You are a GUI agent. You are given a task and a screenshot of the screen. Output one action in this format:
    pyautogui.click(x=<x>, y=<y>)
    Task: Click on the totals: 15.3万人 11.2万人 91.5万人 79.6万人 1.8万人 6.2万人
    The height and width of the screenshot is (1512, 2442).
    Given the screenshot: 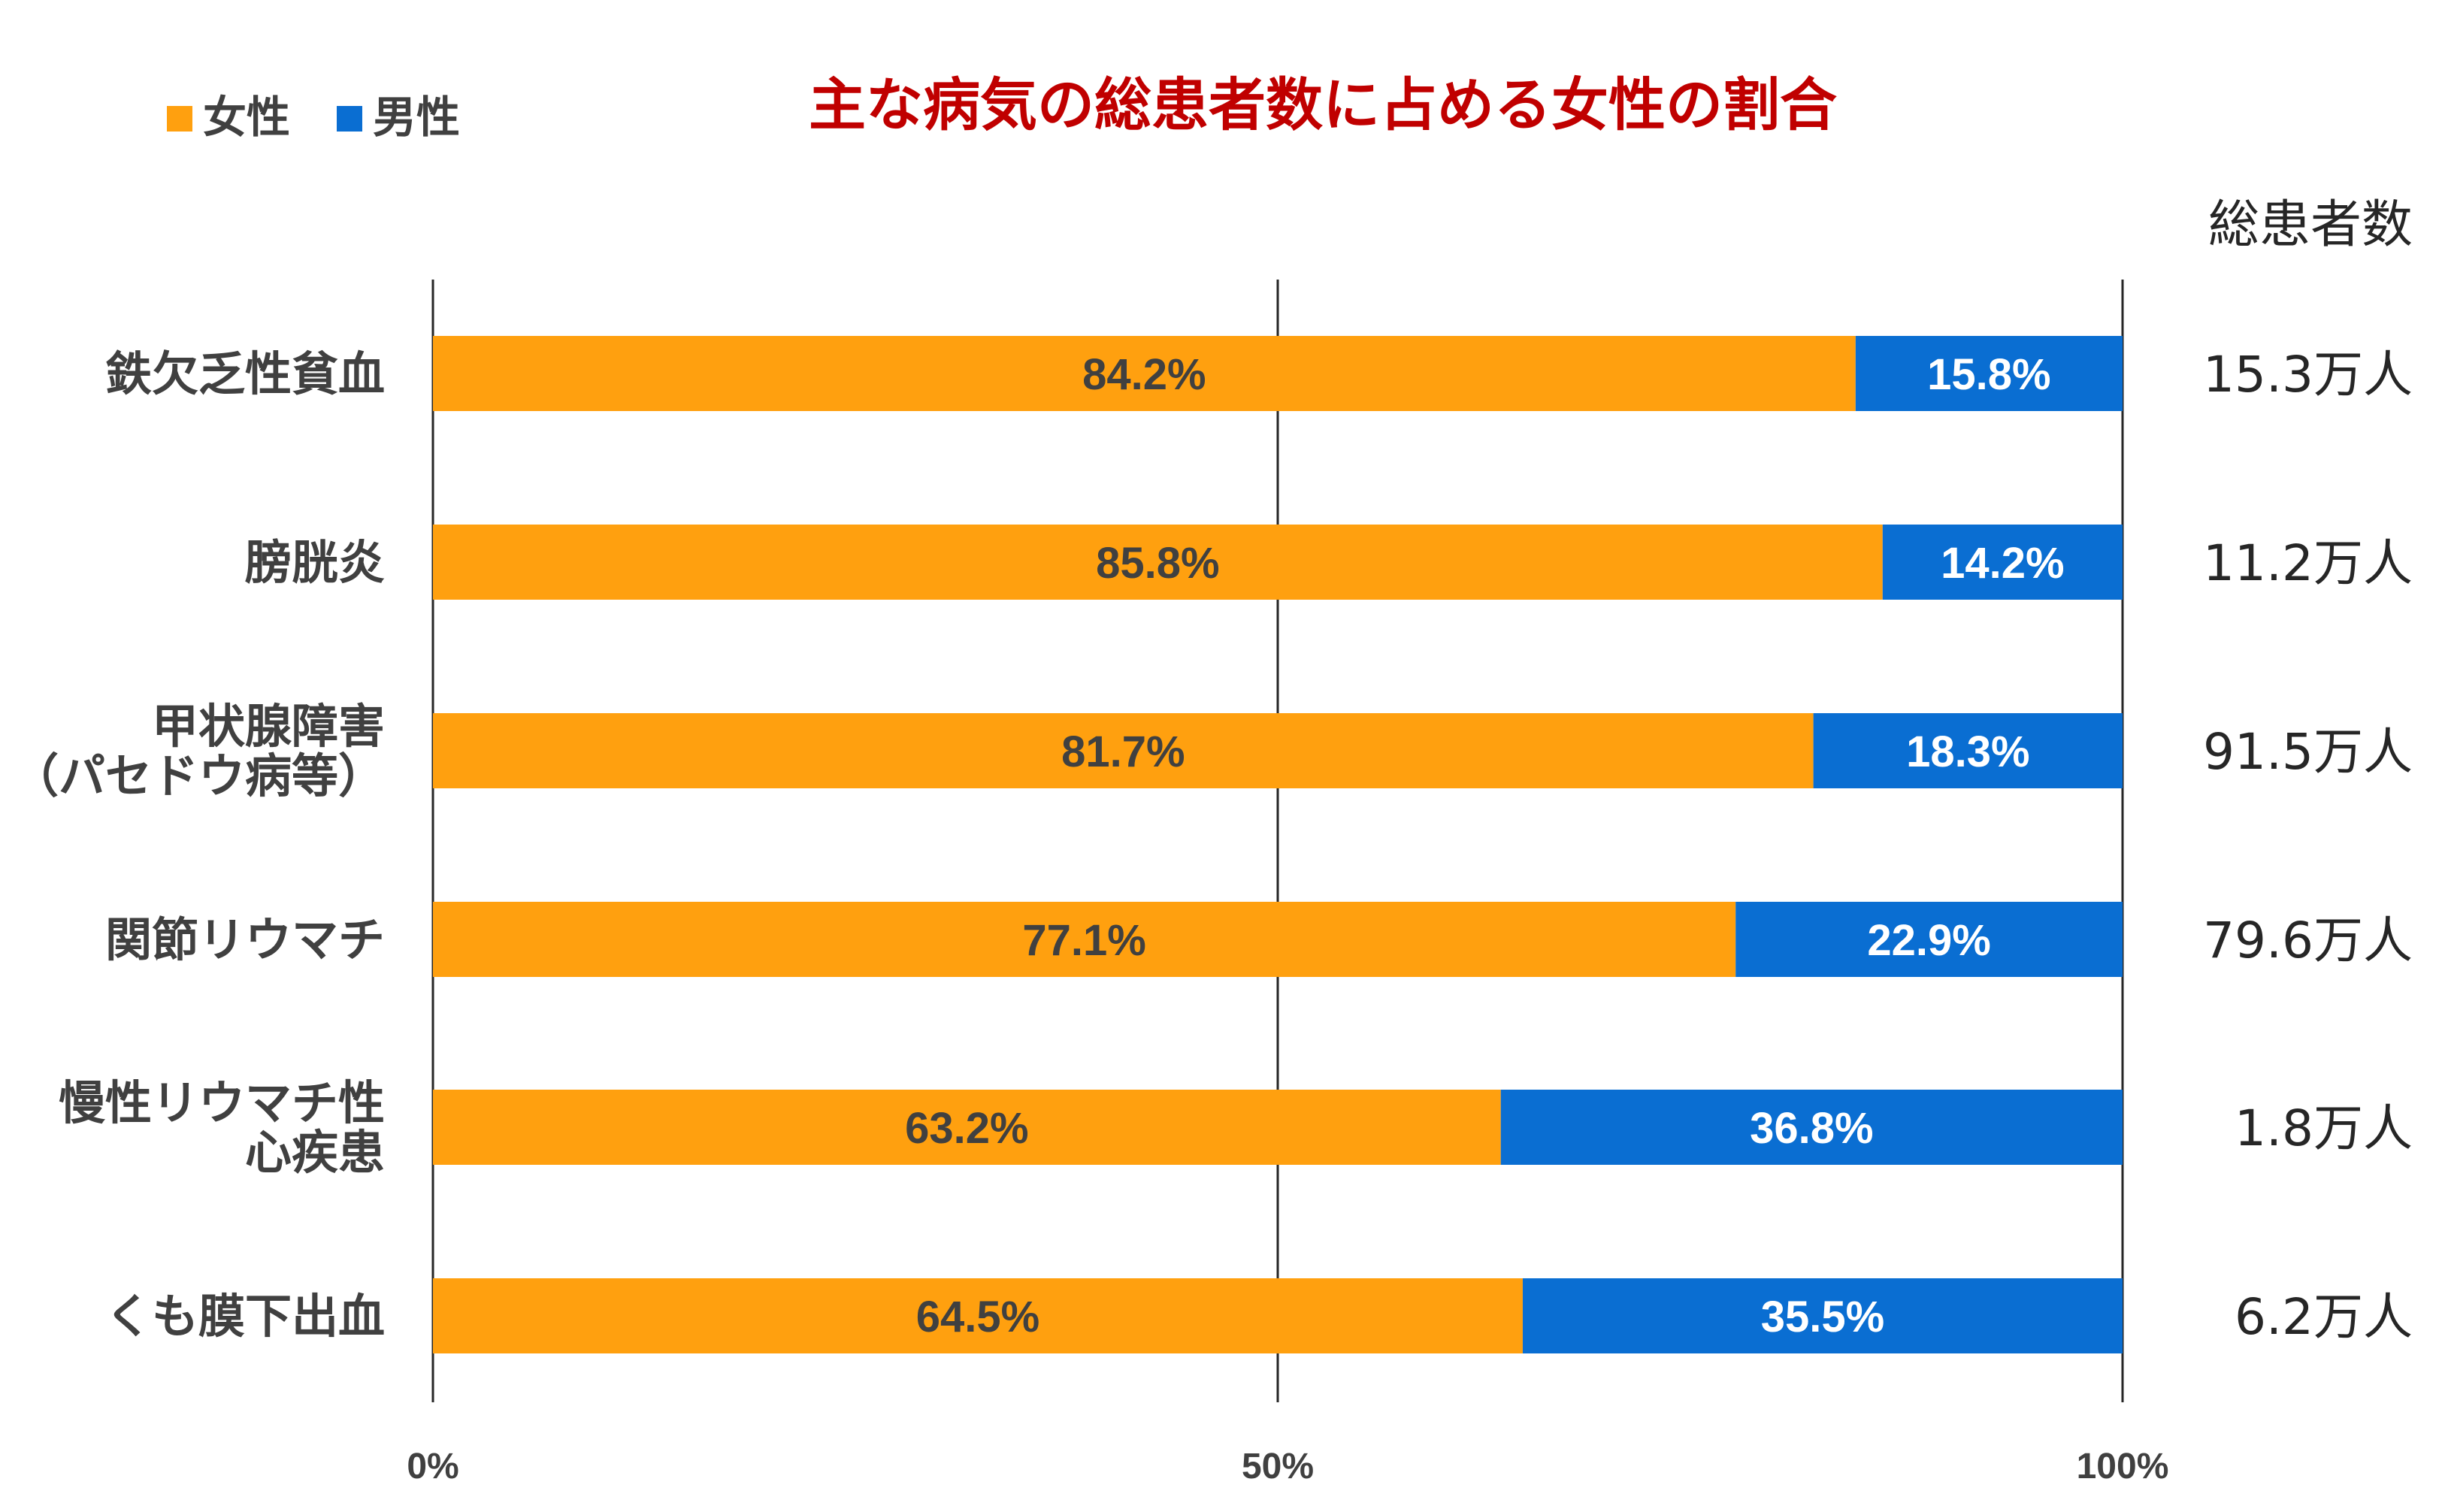 What is the action you would take?
    pyautogui.click(x=2308, y=846)
    